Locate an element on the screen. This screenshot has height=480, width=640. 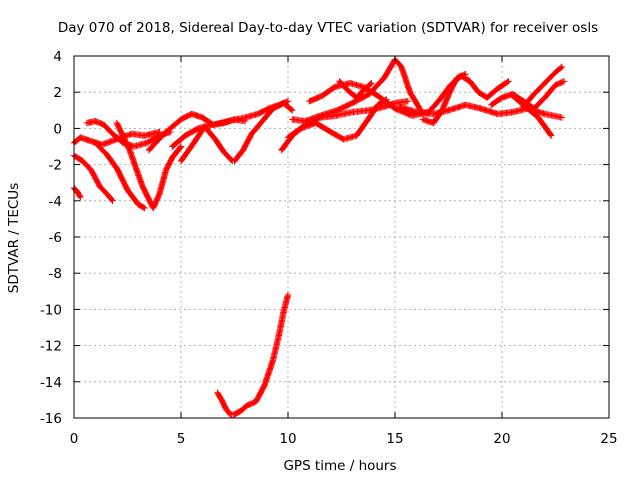
series-arc-v is located at coordinates (253, 354).